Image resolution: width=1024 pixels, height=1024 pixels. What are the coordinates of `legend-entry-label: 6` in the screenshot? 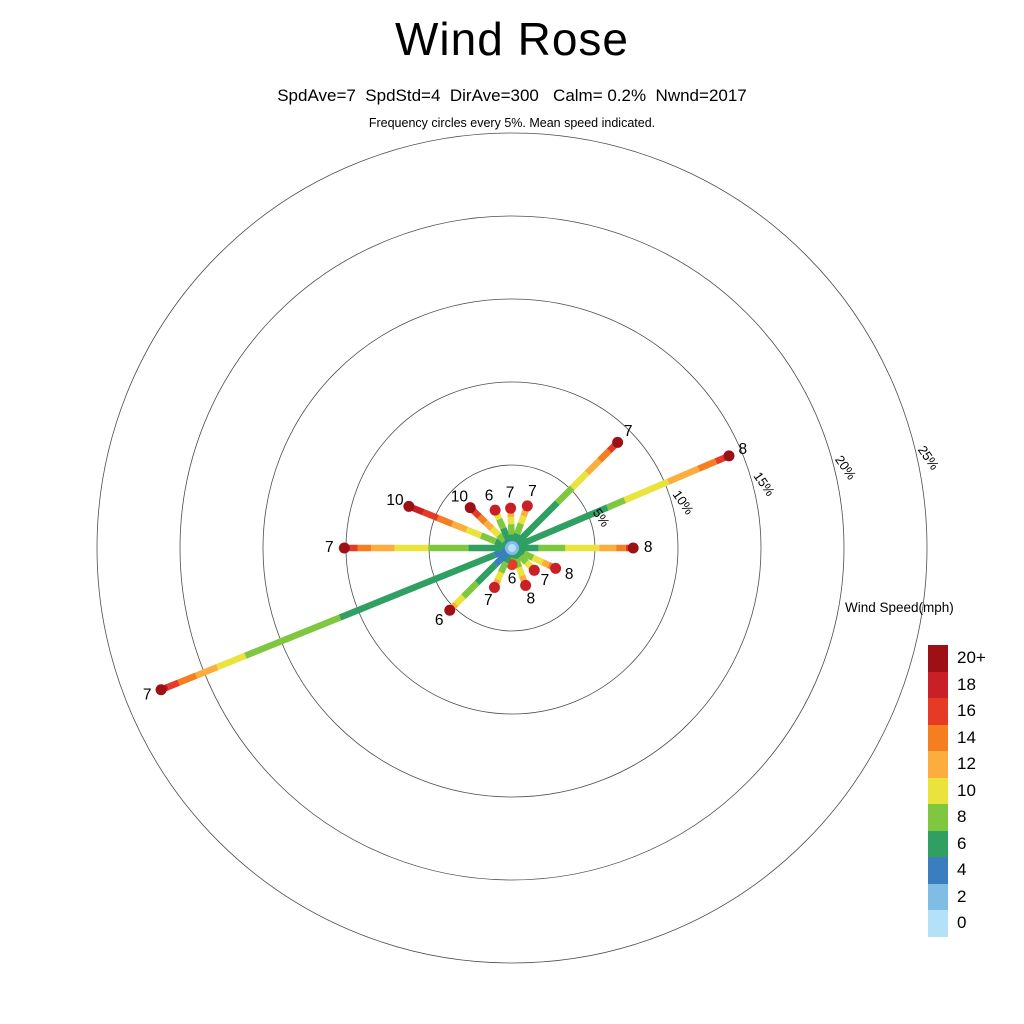 It's located at (962, 843).